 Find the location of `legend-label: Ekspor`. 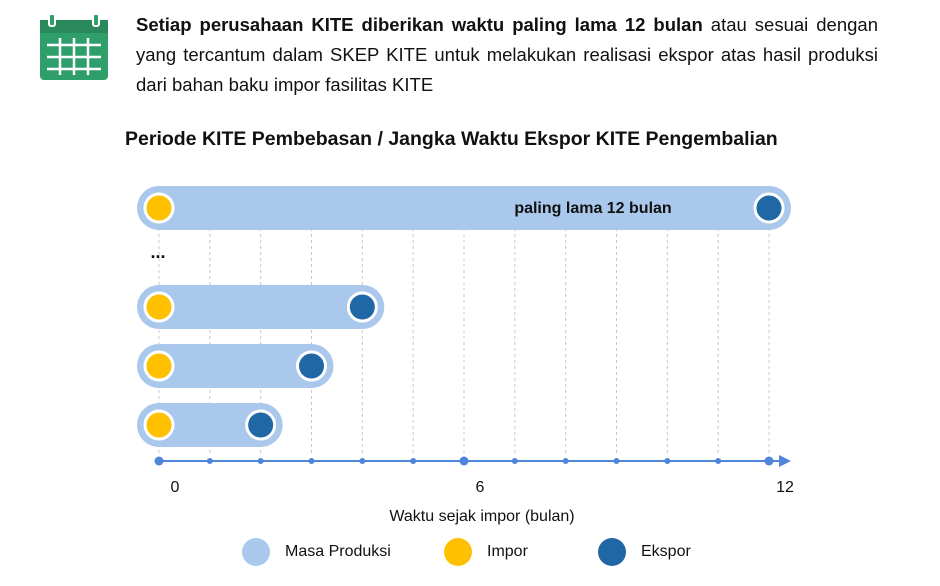

legend-label: Ekspor is located at coordinates (666, 551).